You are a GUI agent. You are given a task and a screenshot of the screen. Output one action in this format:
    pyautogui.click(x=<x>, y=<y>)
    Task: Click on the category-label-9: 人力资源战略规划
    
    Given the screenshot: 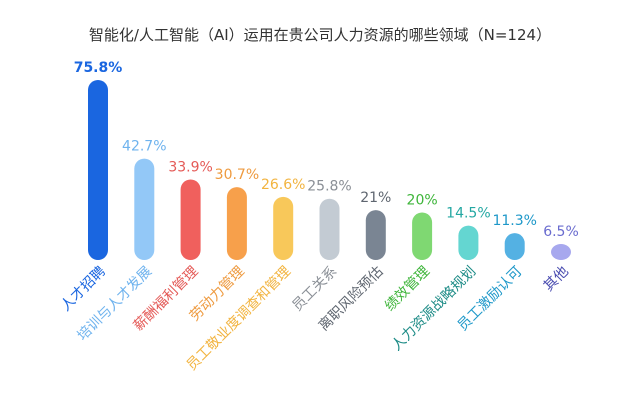 What is the action you would take?
    pyautogui.click(x=434, y=309)
    